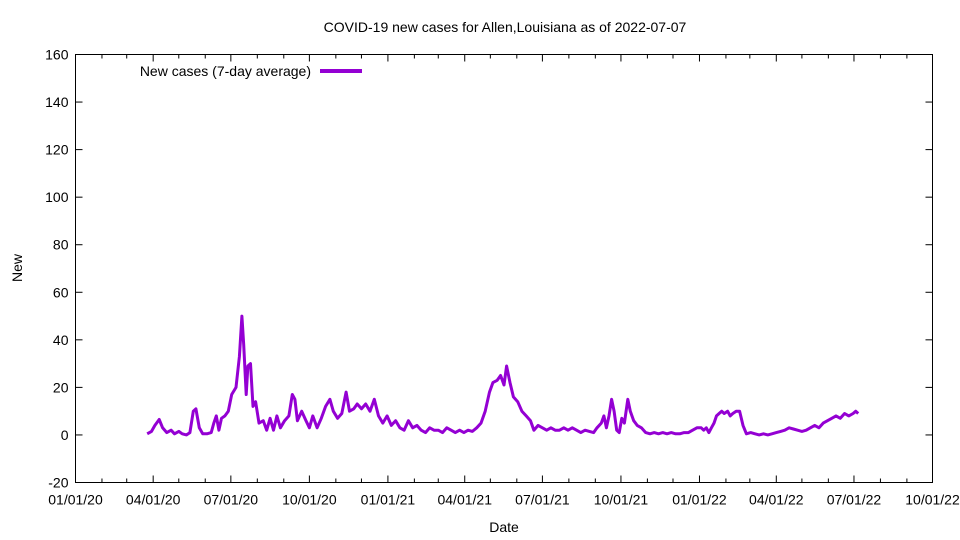  I want to click on y-tick-label: -20, so click(58, 483).